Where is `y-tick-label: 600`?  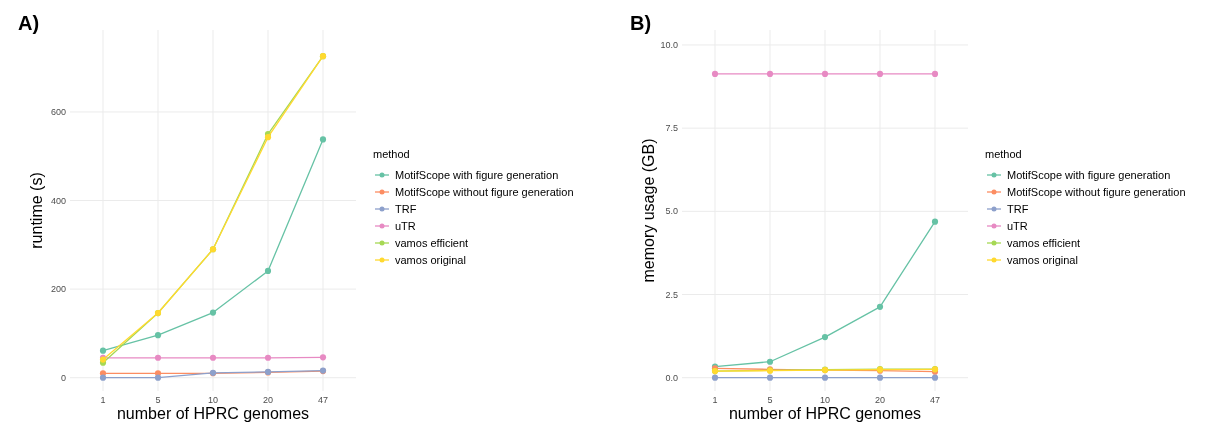 y-tick-label: 600 is located at coordinates (58, 112).